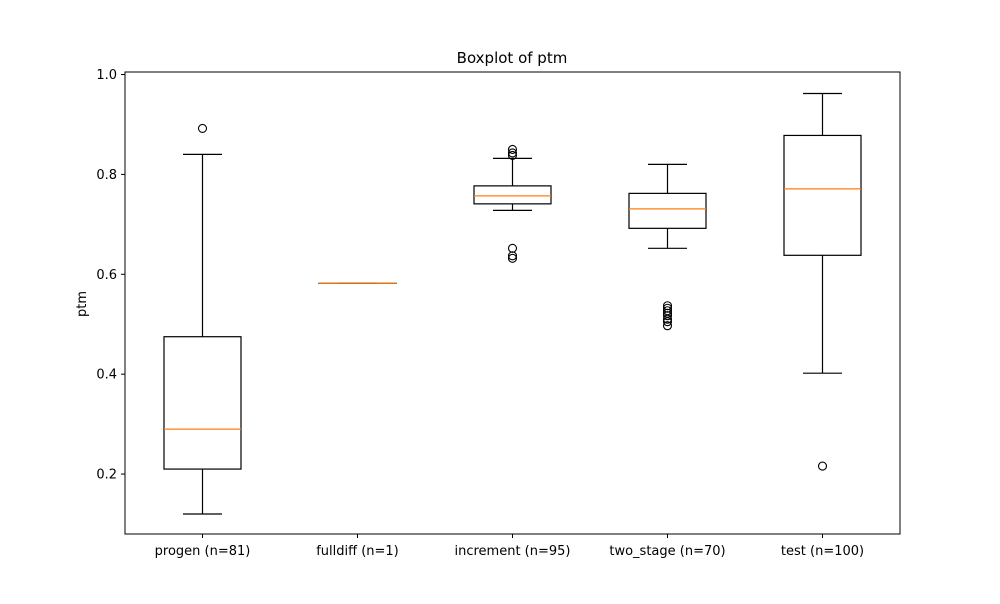 The width and height of the screenshot is (1000, 604). I want to click on x-tick-label: increment (n=95), so click(512, 551).